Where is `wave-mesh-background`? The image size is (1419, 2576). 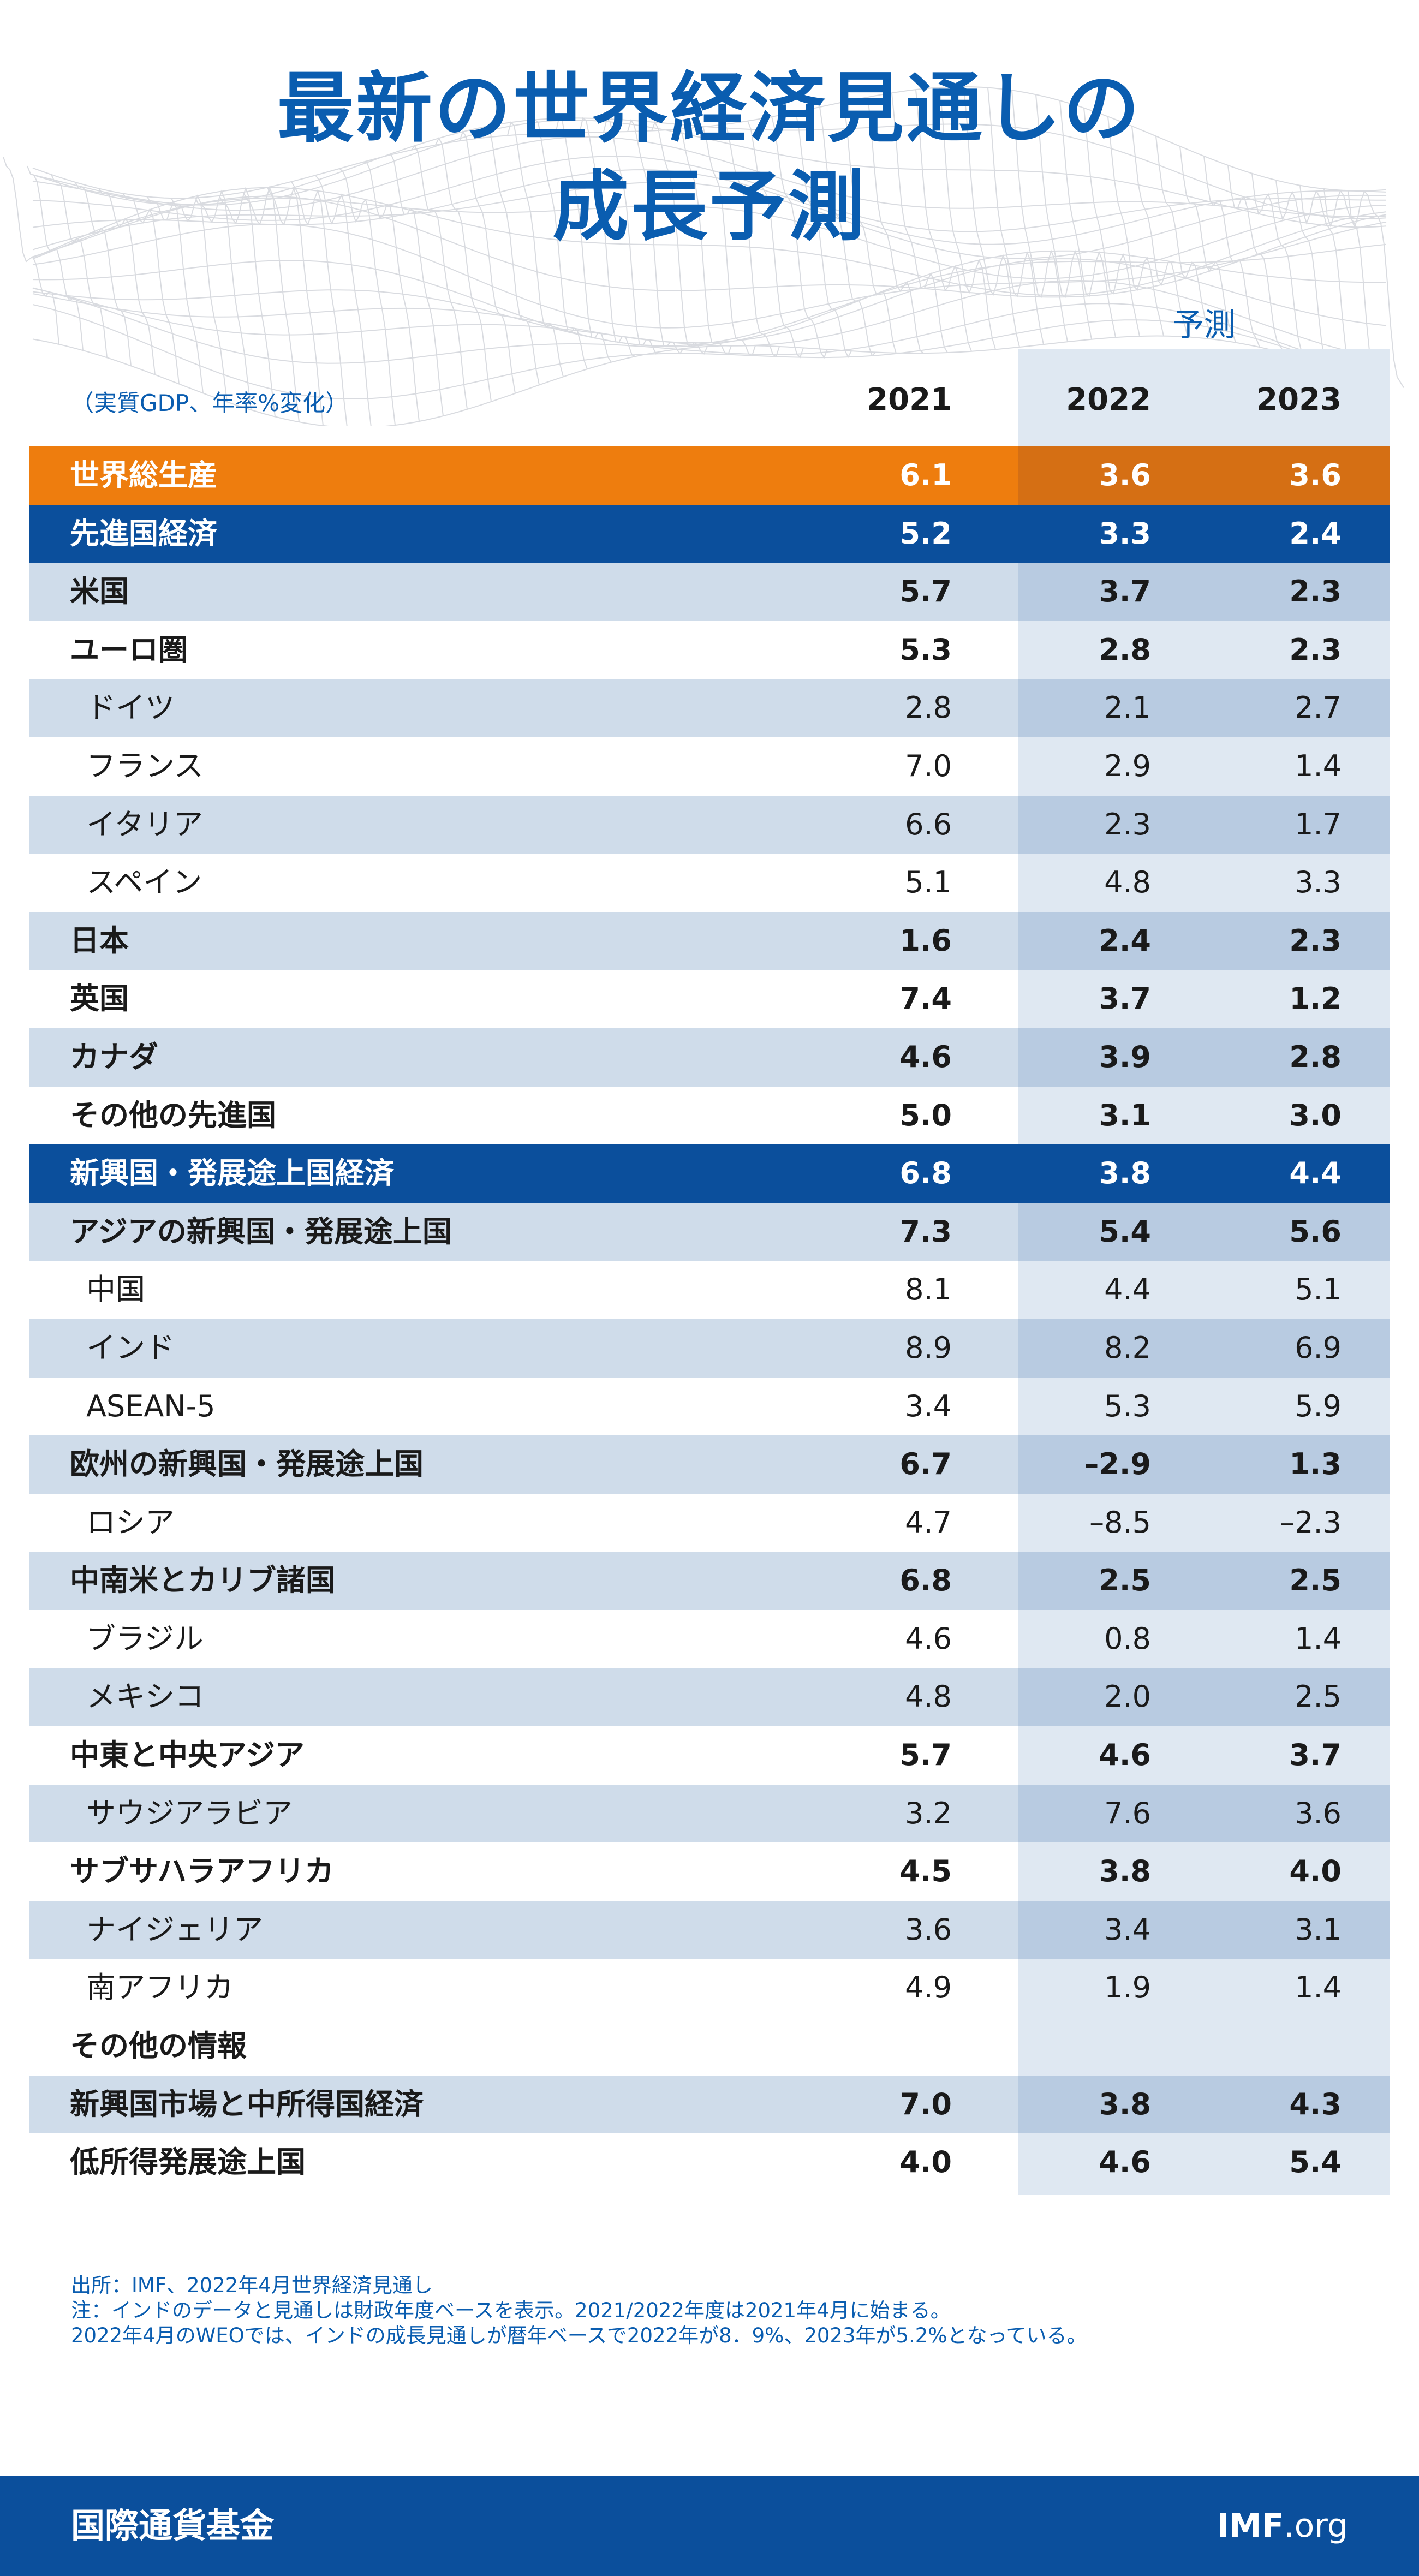
wave-mesh-background is located at coordinates (703, 256).